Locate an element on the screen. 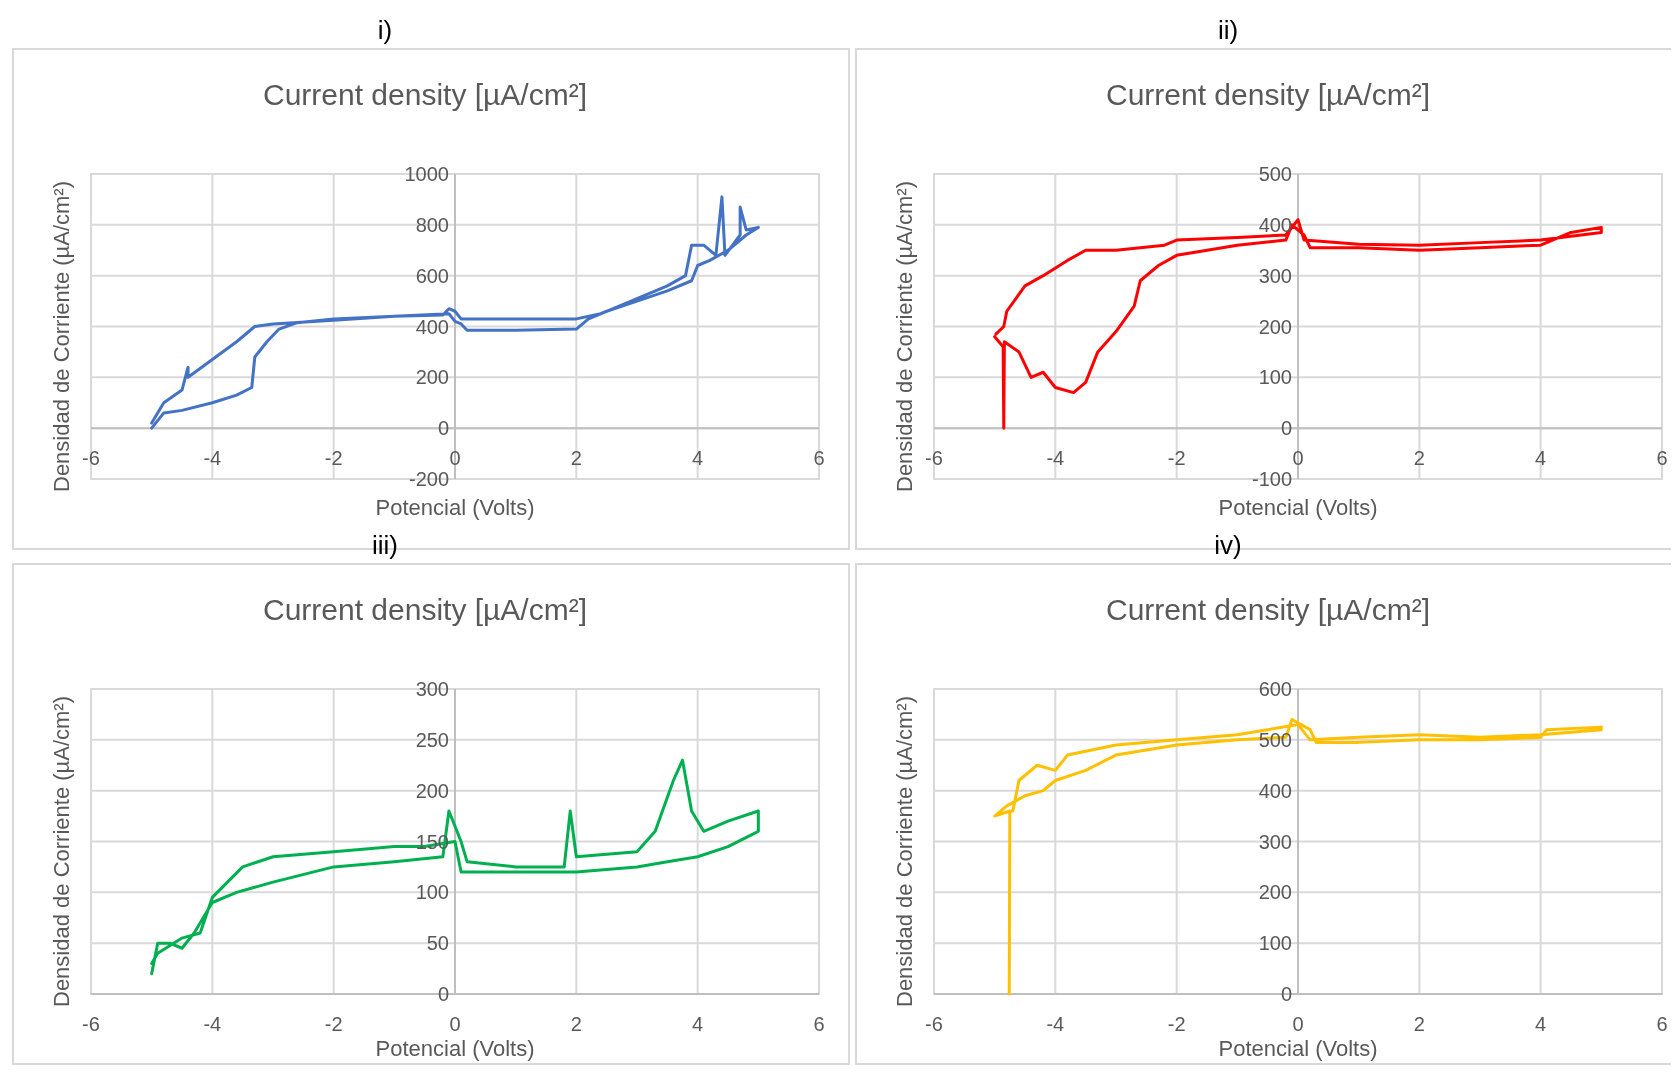 The height and width of the screenshot is (1078, 1679). y-tick-label: 50 is located at coordinates (437, 943).